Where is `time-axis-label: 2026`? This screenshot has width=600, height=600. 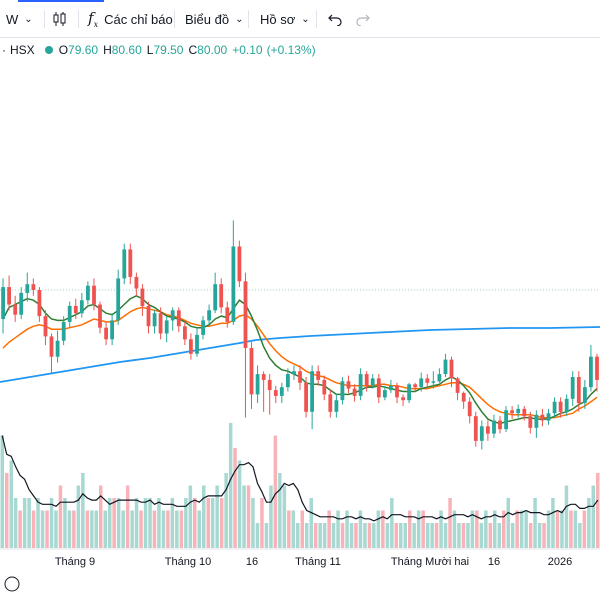 time-axis-label: 2026 is located at coordinates (560, 562).